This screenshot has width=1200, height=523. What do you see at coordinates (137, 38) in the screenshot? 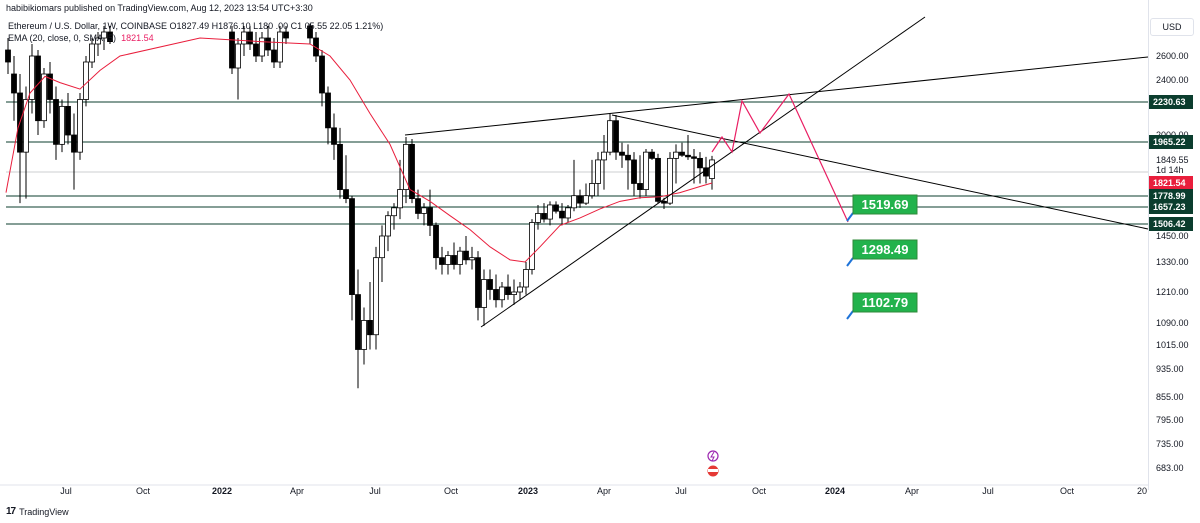
I see `ema-value: 1821.54` at bounding box center [137, 38].